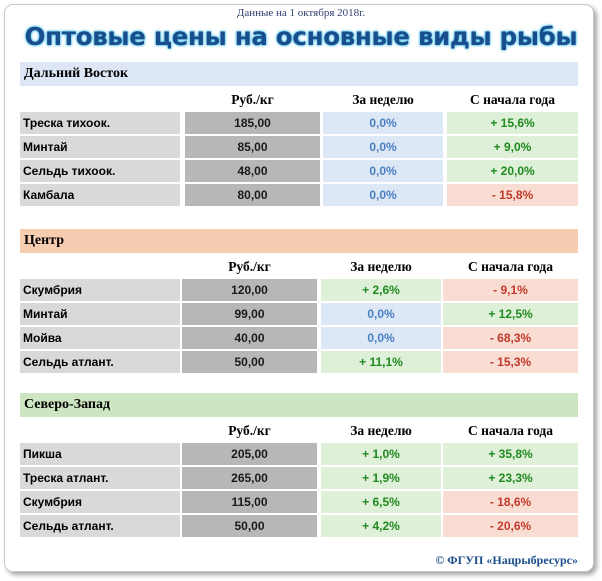 Image resolution: width=602 pixels, height=581 pixels. What do you see at coordinates (252, 195) in the screenshot?
I see `price-cell: 80,00` at bounding box center [252, 195].